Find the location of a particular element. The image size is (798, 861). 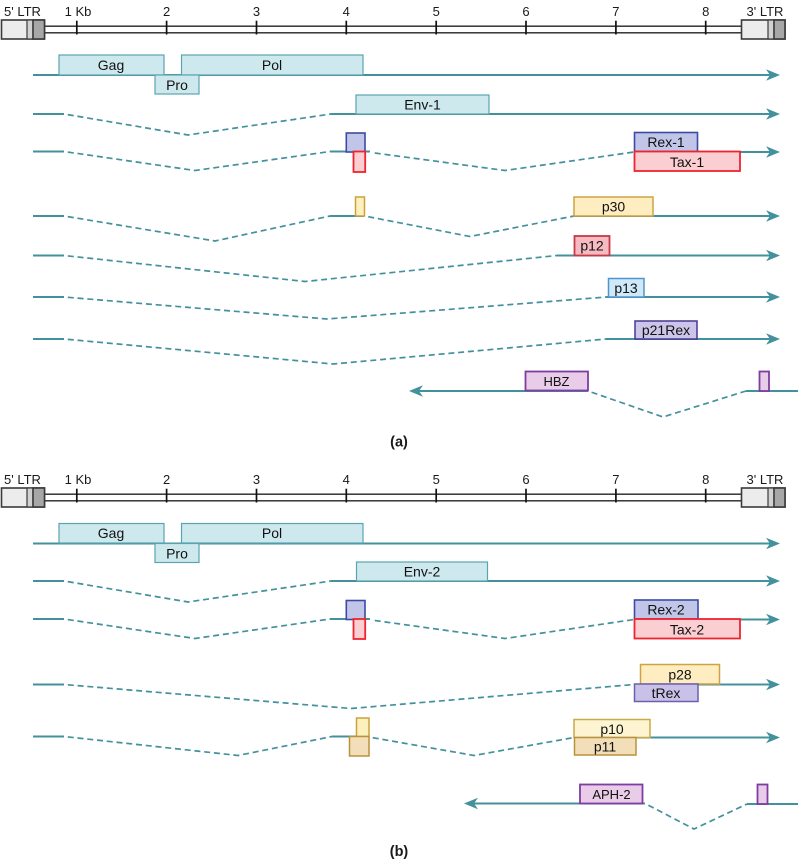

svg-text: Env-2 is located at coordinates (422, 572).